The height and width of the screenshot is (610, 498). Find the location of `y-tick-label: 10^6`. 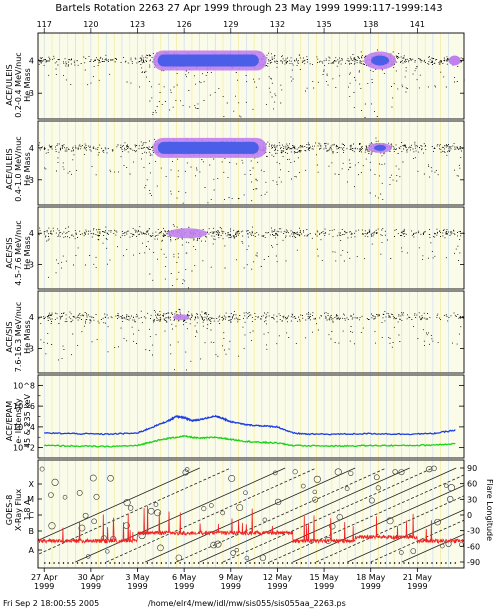

y-tick-label: 10^6 is located at coordinates (24, 406).